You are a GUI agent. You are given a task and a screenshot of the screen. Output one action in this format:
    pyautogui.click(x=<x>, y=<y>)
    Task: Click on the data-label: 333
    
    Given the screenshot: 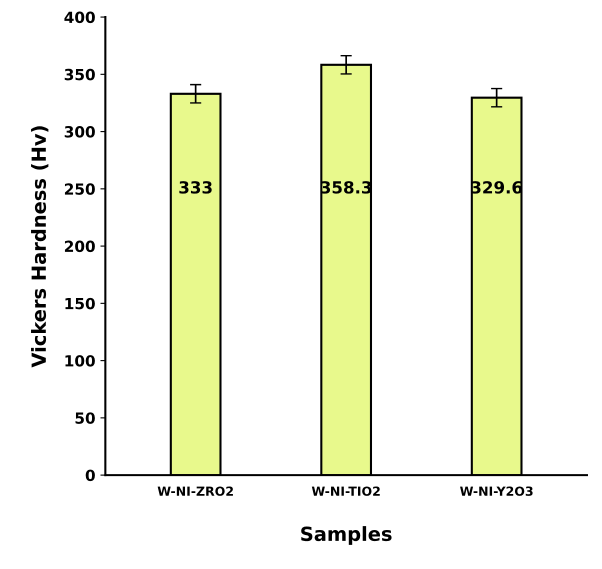 What is the action you would take?
    pyautogui.click(x=195, y=187)
    